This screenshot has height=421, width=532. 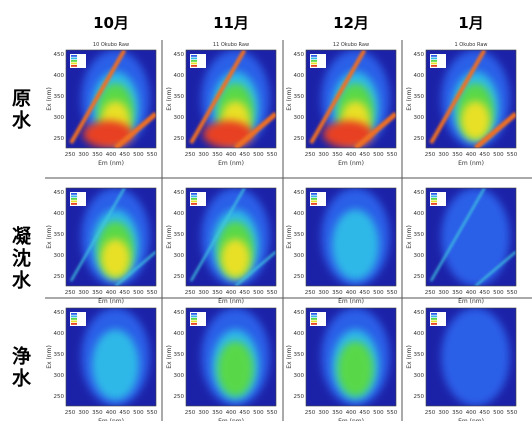 What do you see at coordinates (471, 45) in the screenshot?
I see `panel-subtitle: 1 Okubo Raw` at bounding box center [471, 45].